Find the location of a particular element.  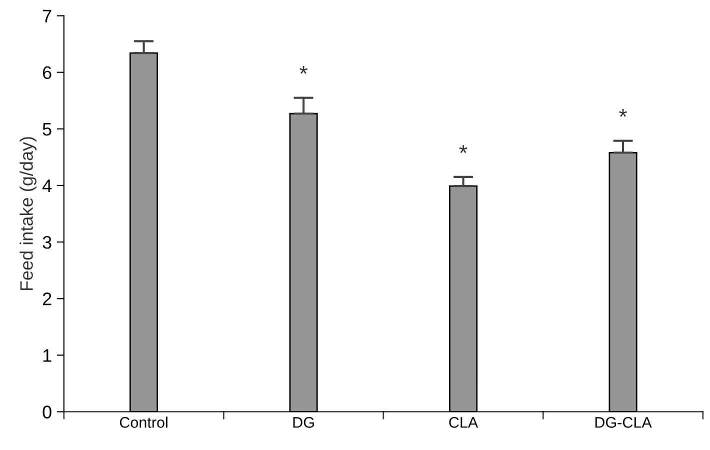

y-tick-label: 3 is located at coordinates (47, 242).